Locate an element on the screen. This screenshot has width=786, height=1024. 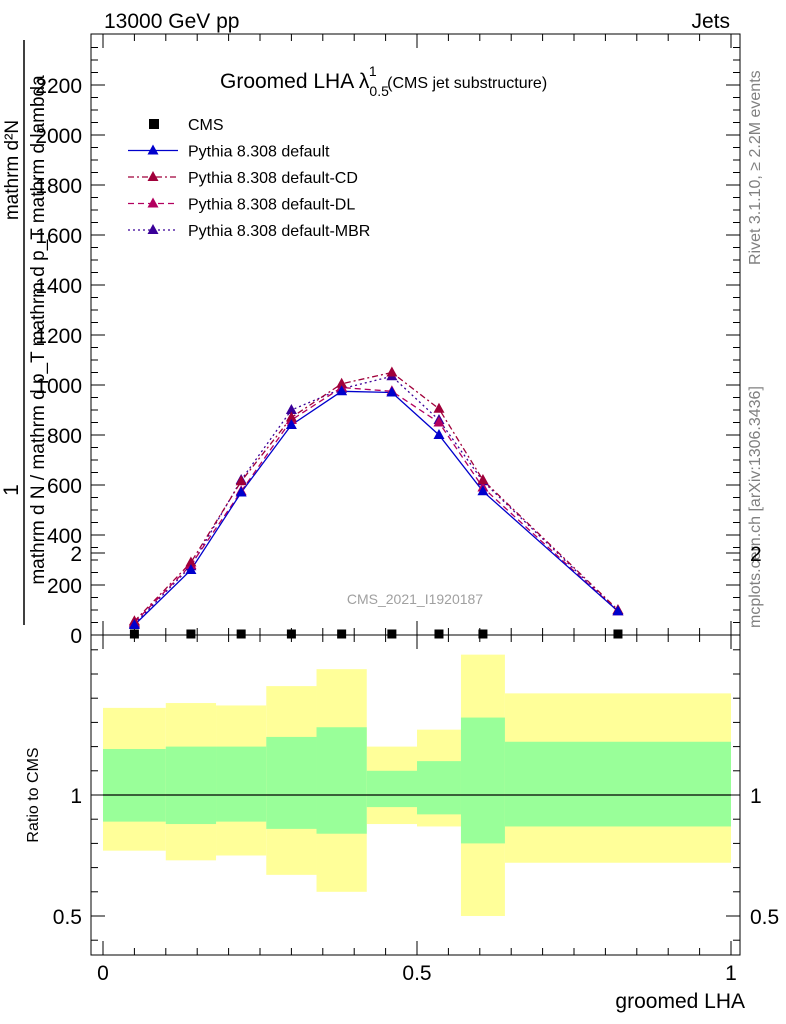
main-y-tick-label: 1600 is located at coordinates (58, 236).